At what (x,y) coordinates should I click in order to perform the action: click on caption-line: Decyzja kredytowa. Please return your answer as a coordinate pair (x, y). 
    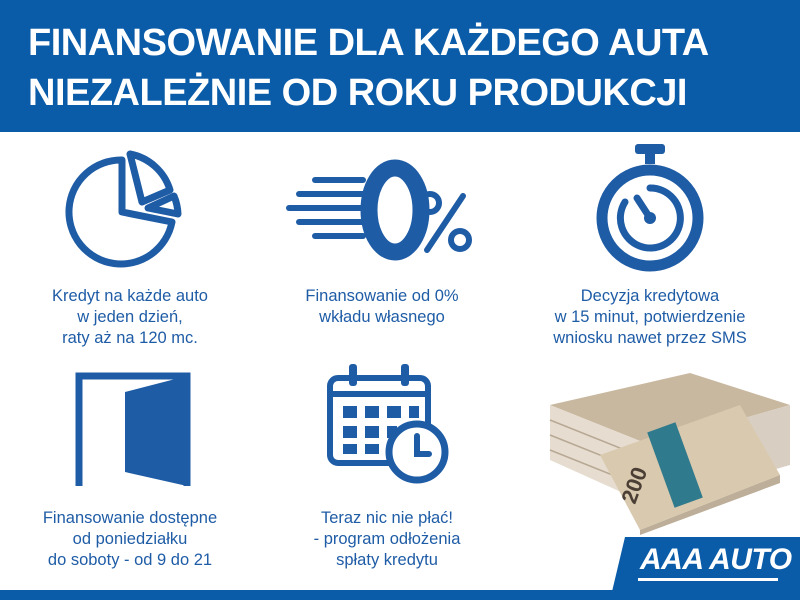
    Looking at the image, I should click on (650, 296).